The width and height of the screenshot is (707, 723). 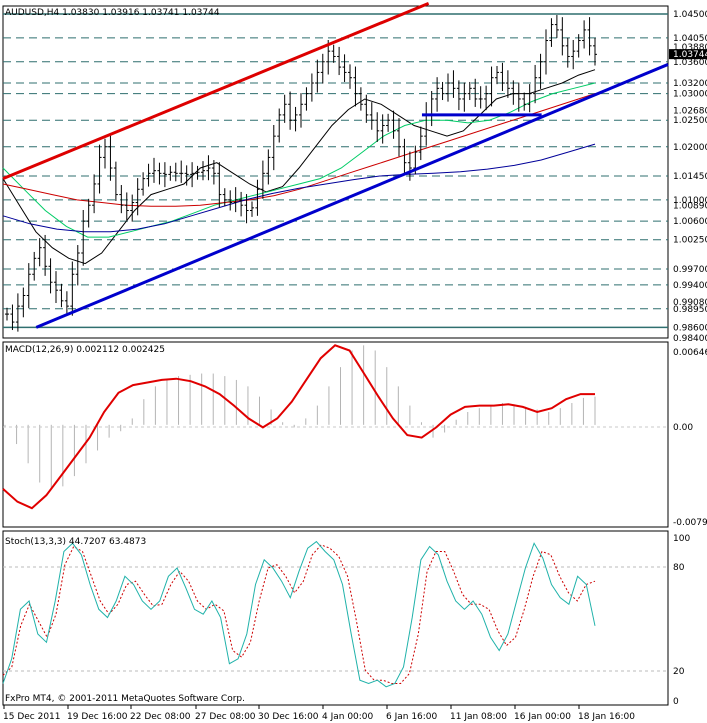 What do you see at coordinates (225, 717) in the screenshot?
I see `time-label: 27 Dec 08:00` at bounding box center [225, 717].